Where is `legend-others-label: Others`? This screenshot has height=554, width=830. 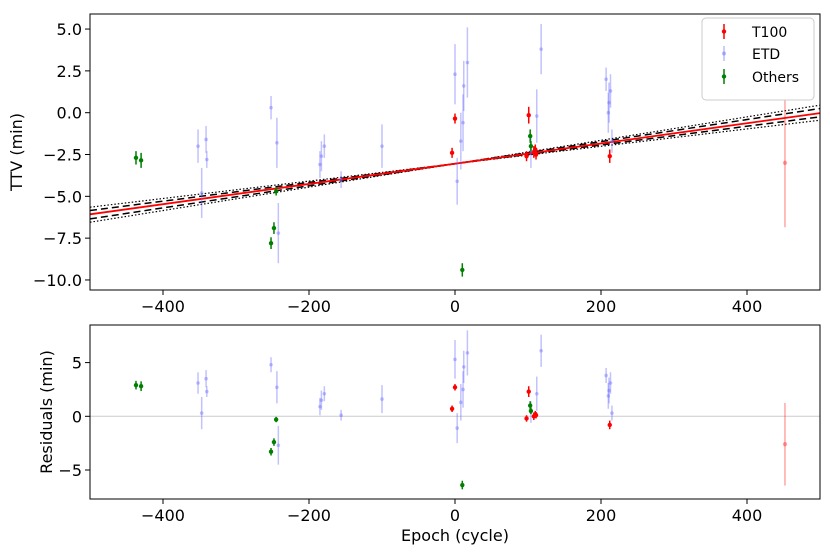
legend-others-label: Others is located at coordinates (775, 78).